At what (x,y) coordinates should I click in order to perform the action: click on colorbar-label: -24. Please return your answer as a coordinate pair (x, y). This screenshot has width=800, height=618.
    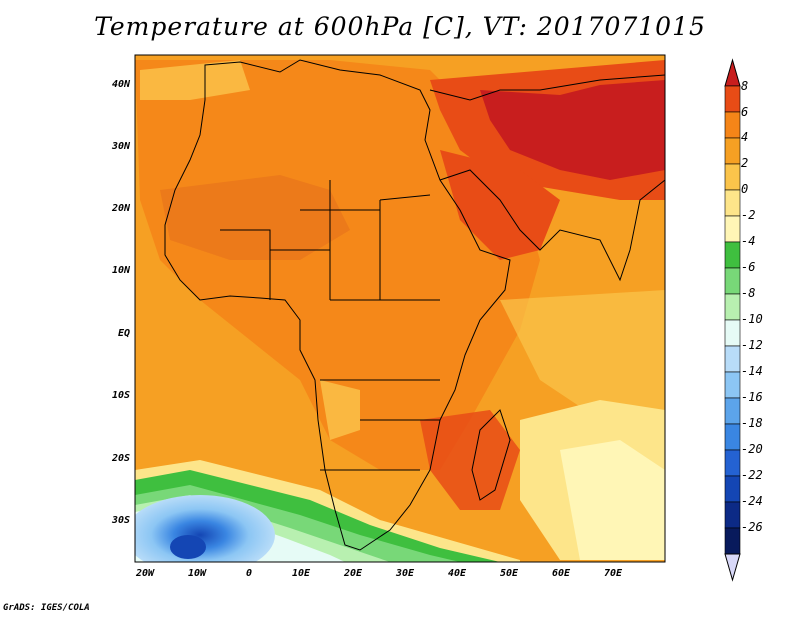
    Looking at the image, I should click on (752, 501).